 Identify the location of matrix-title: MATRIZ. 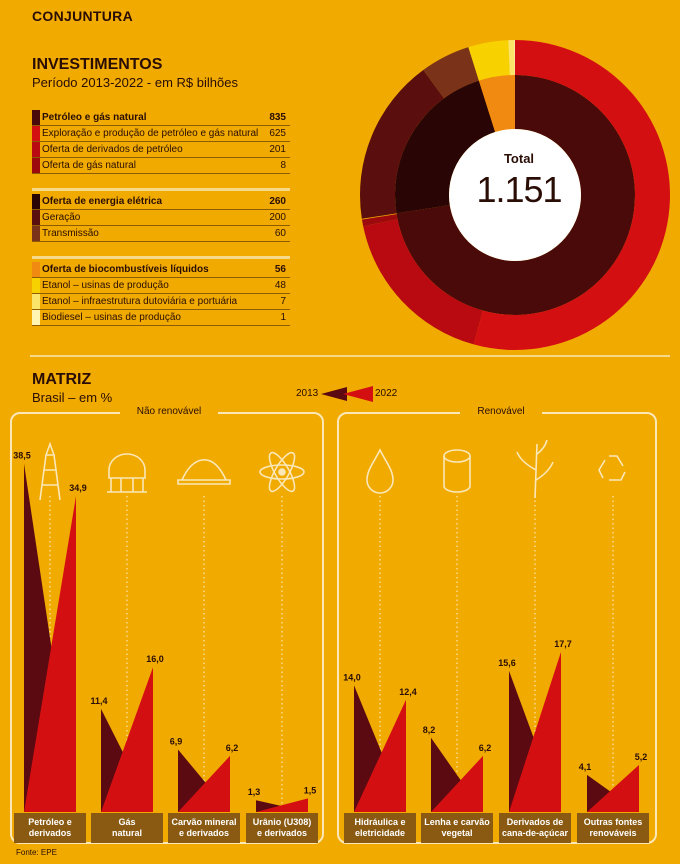
(62, 379).